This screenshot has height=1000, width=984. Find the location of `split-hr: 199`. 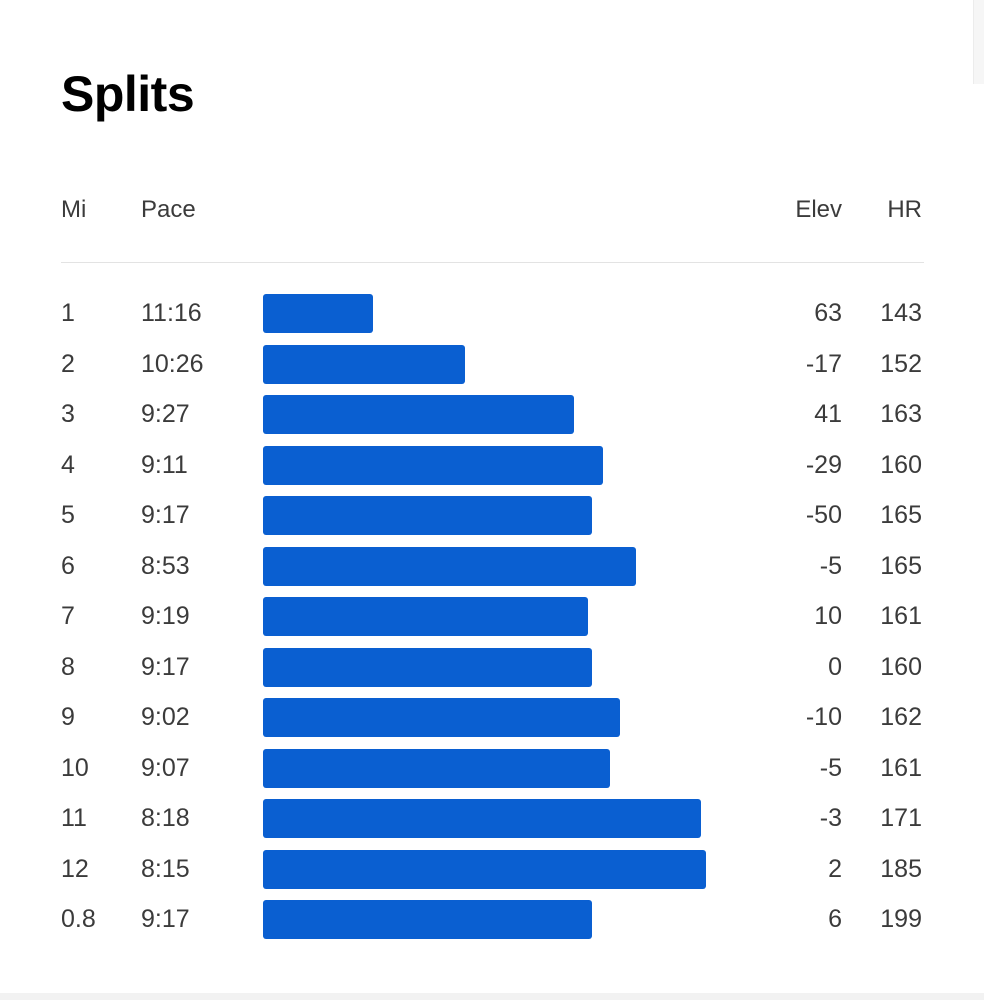

split-hr: 199 is located at coordinates (901, 919).